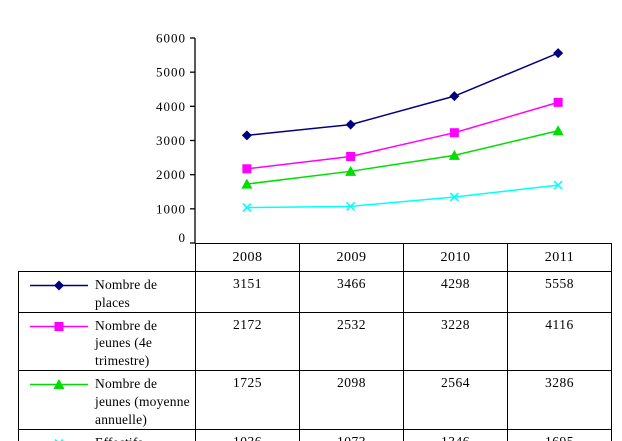 The width and height of the screenshot is (622, 441). What do you see at coordinates (247, 257) in the screenshot?
I see `year-header-cell: 2008` at bounding box center [247, 257].